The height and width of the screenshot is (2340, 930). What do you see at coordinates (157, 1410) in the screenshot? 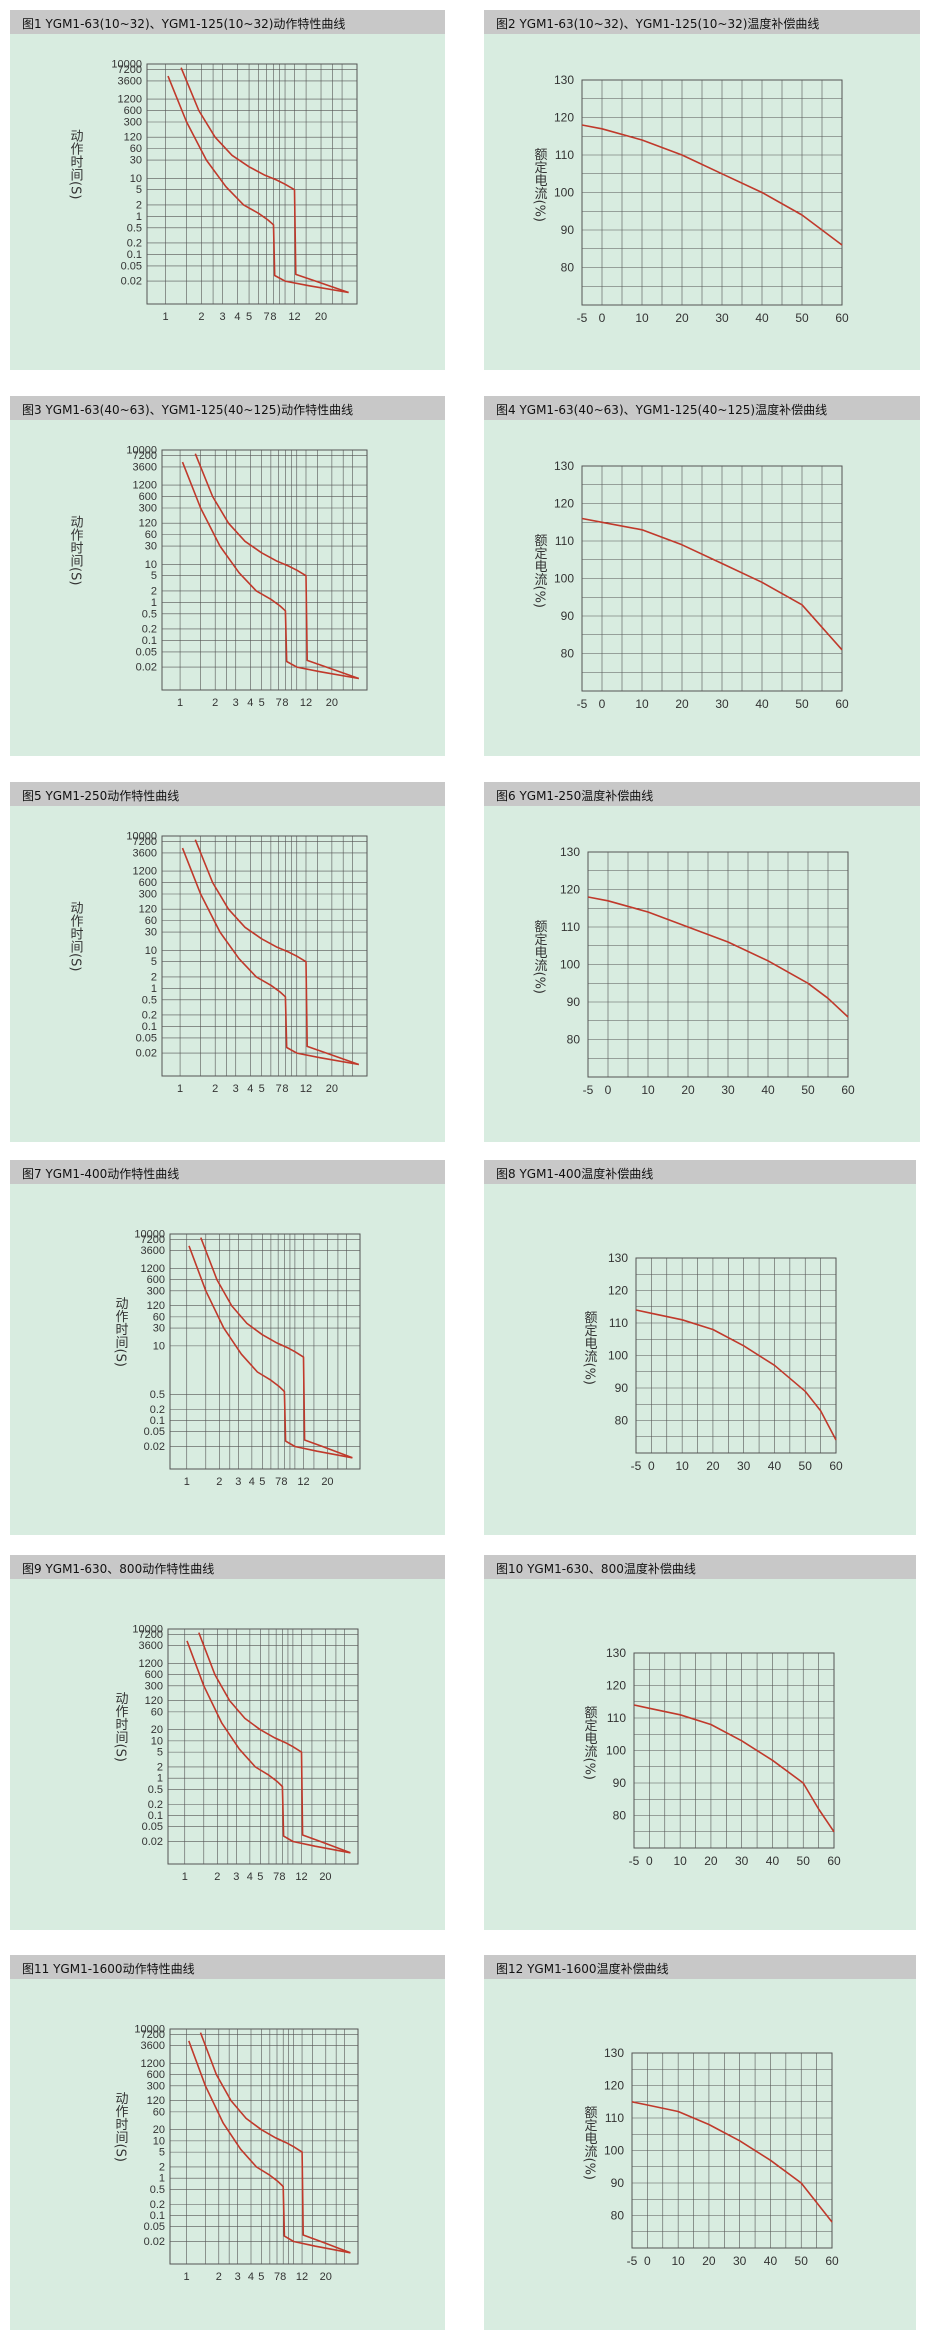
I see `y-tick-label: 0.2` at bounding box center [157, 1410].